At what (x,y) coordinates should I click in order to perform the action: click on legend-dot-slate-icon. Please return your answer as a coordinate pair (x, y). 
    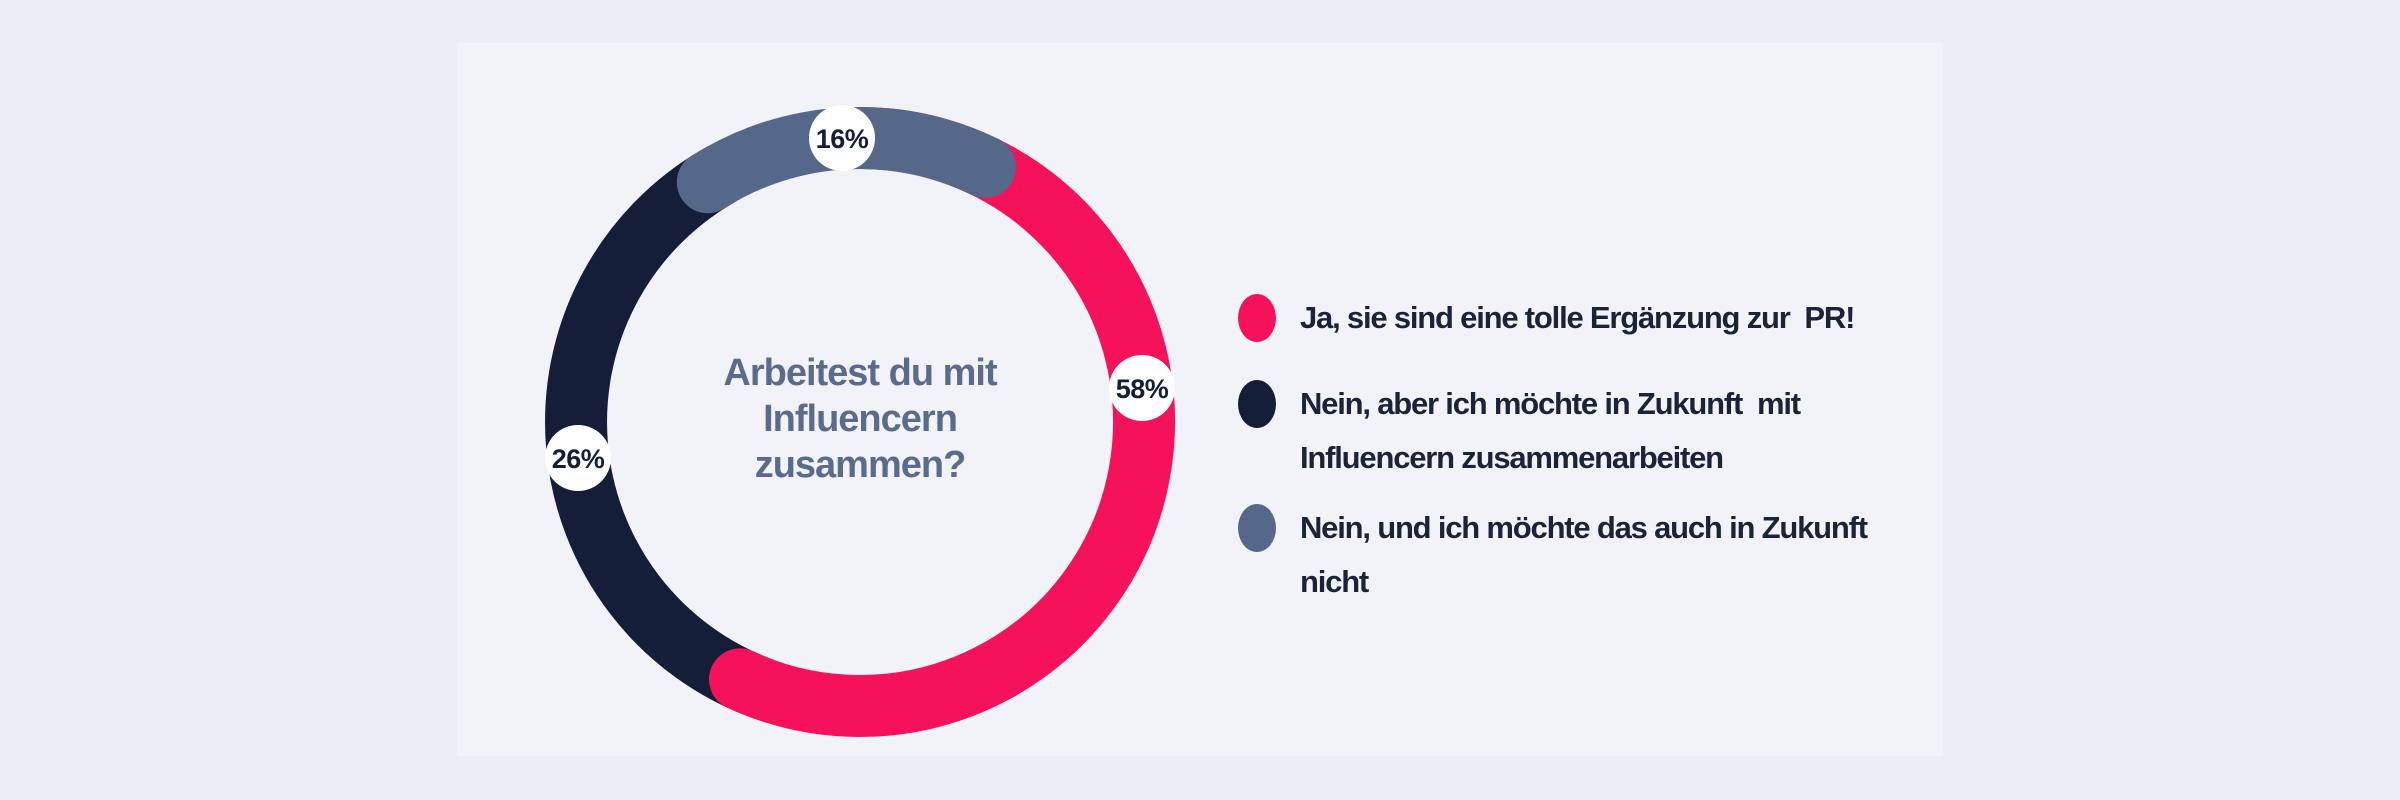
    Looking at the image, I should click on (1257, 528).